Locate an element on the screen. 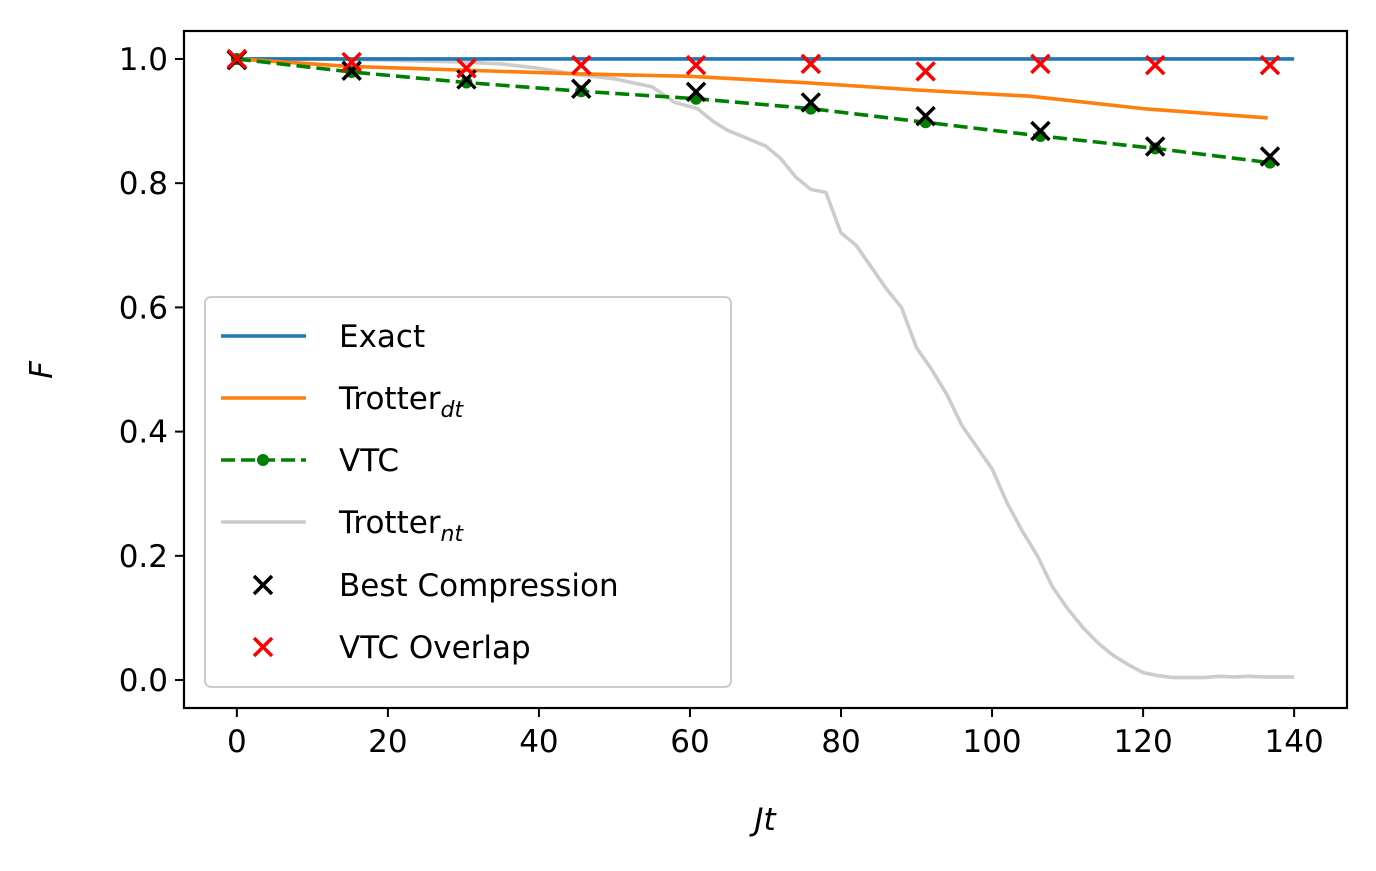  y-tick-label: 0.0 is located at coordinates (143, 681).